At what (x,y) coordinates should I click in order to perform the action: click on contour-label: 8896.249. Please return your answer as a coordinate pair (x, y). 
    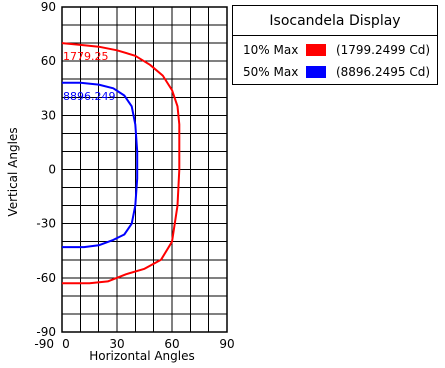
    Looking at the image, I should click on (89, 96).